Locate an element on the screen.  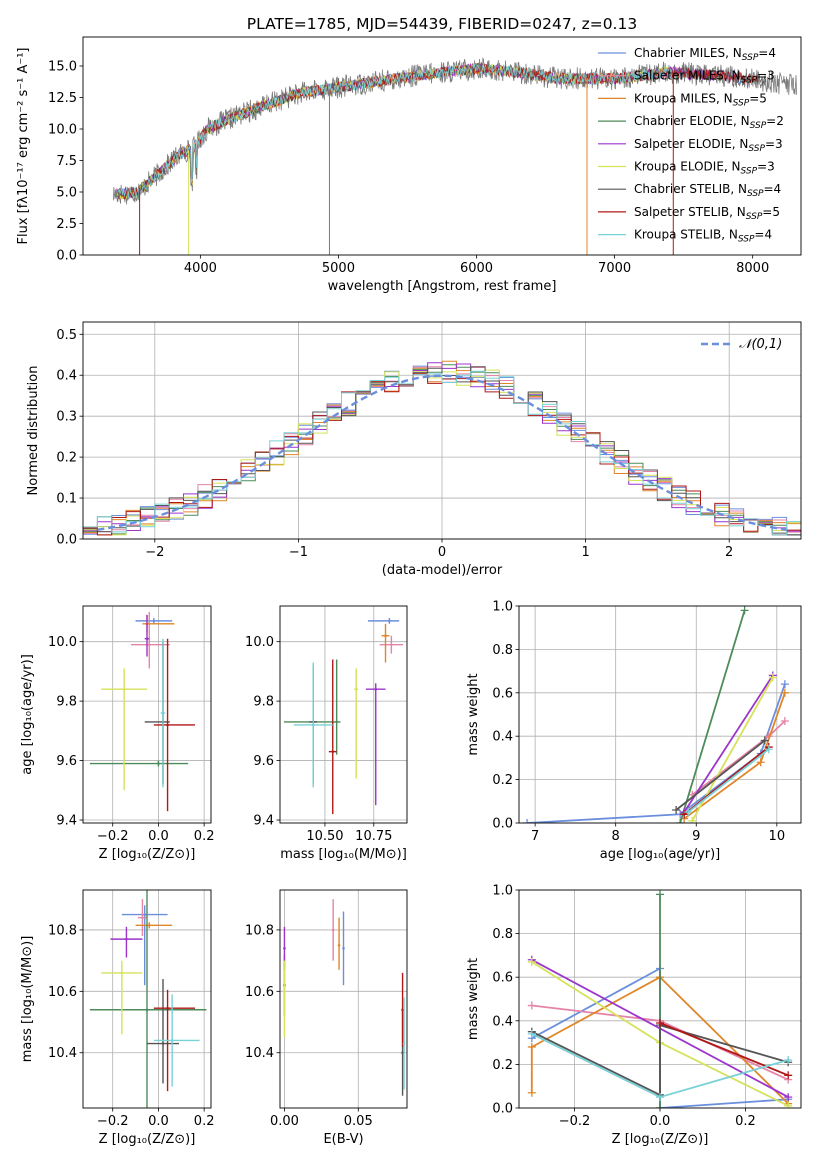
age-vs-mass-plot-area is located at coordinates (343, 716).